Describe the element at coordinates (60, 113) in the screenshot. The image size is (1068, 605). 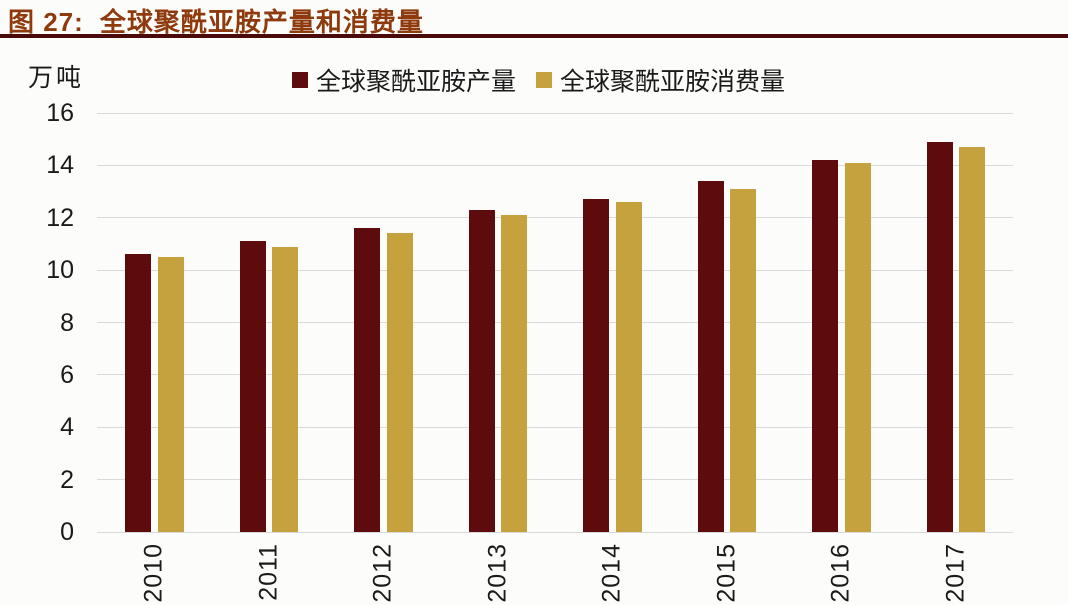
I see `y-tick-label: 16` at that location.